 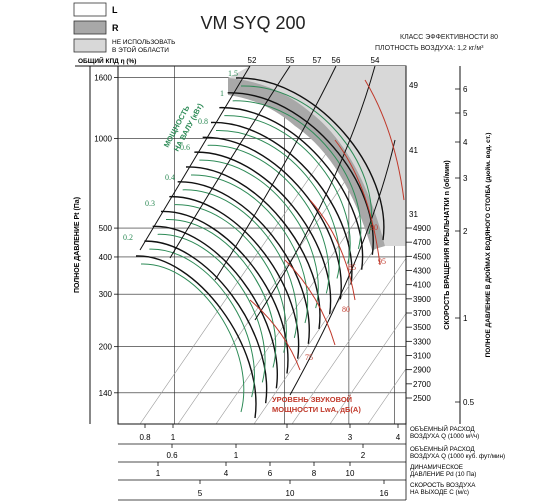 What do you see at coordinates (422, 256) in the screenshot?
I see `rpm-tick-label: 4500` at bounding box center [422, 256].